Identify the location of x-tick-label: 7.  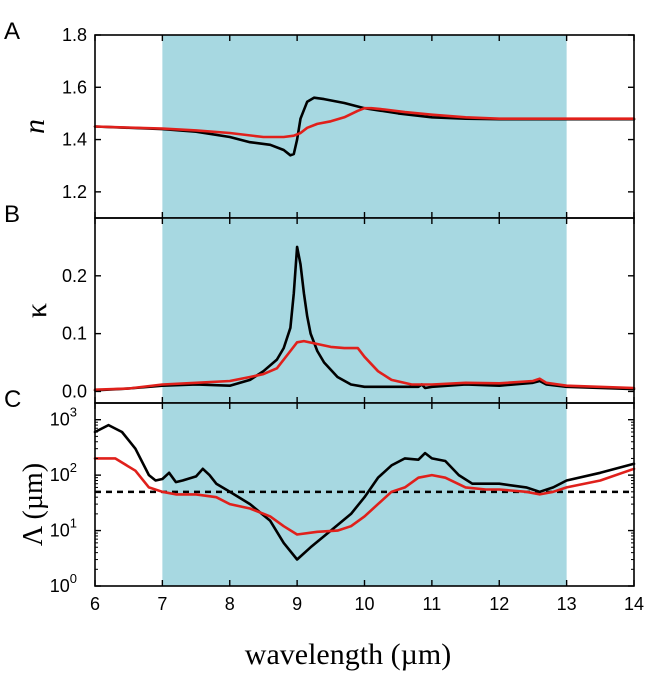
(162, 604).